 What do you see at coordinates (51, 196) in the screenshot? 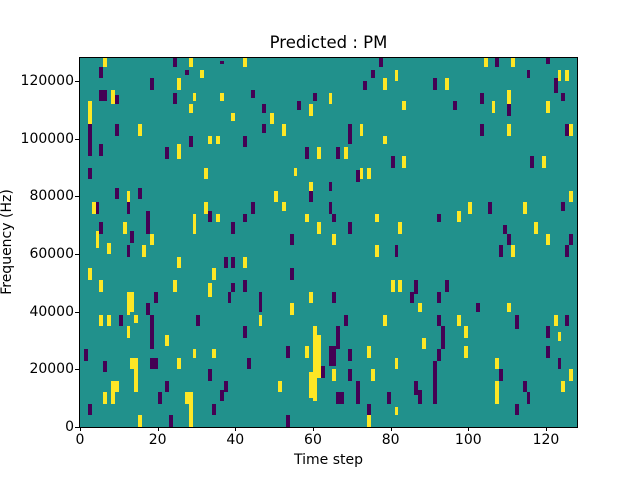
I see `y-tick-label: 80000` at bounding box center [51, 196].